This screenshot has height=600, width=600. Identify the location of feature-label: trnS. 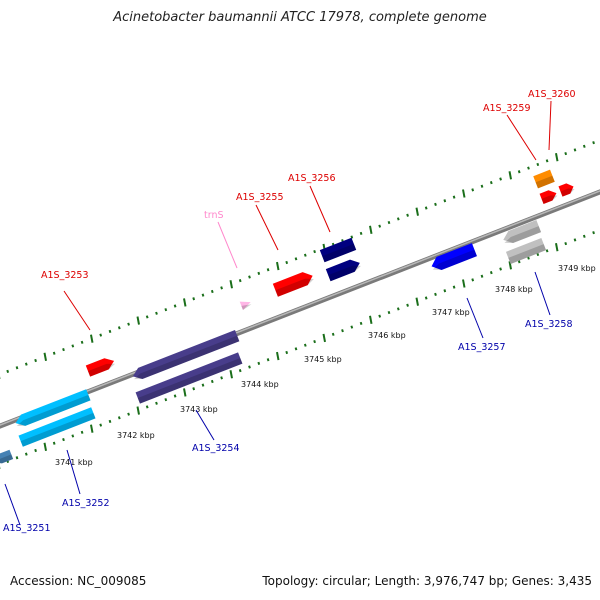
(214, 215).